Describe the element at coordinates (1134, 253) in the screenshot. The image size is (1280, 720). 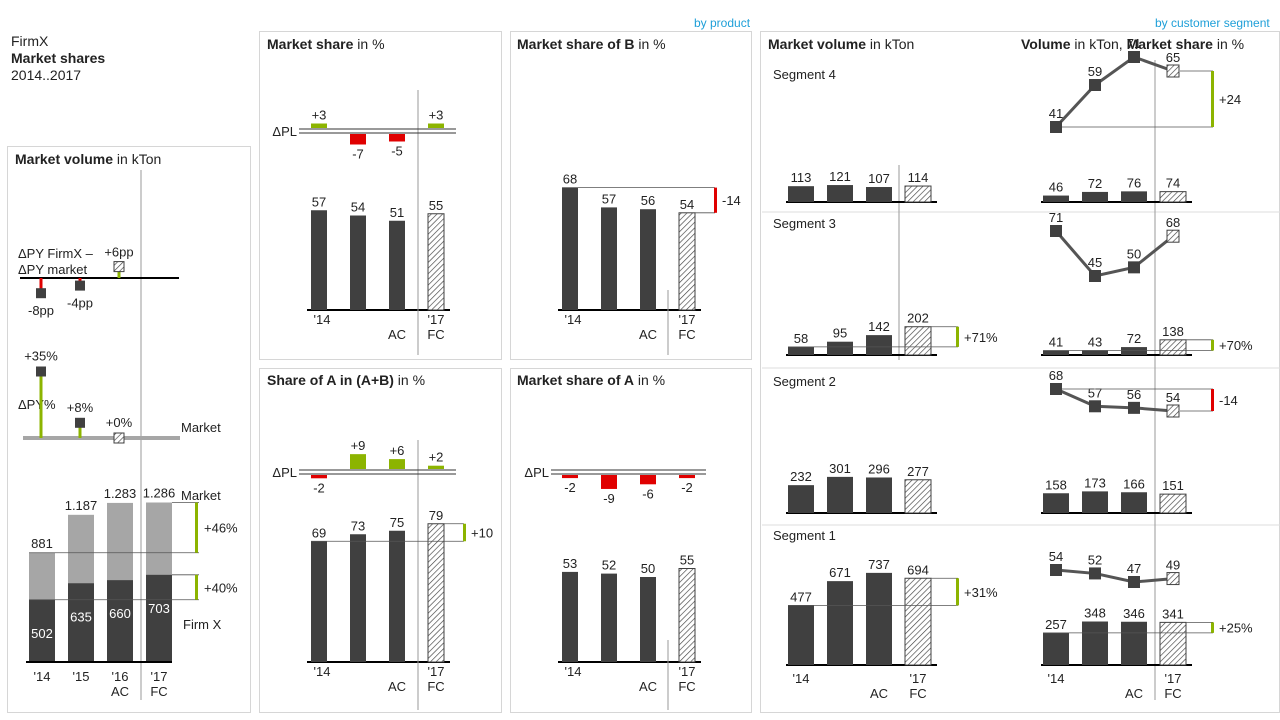
I see `seg-share-value-label: 50` at that location.